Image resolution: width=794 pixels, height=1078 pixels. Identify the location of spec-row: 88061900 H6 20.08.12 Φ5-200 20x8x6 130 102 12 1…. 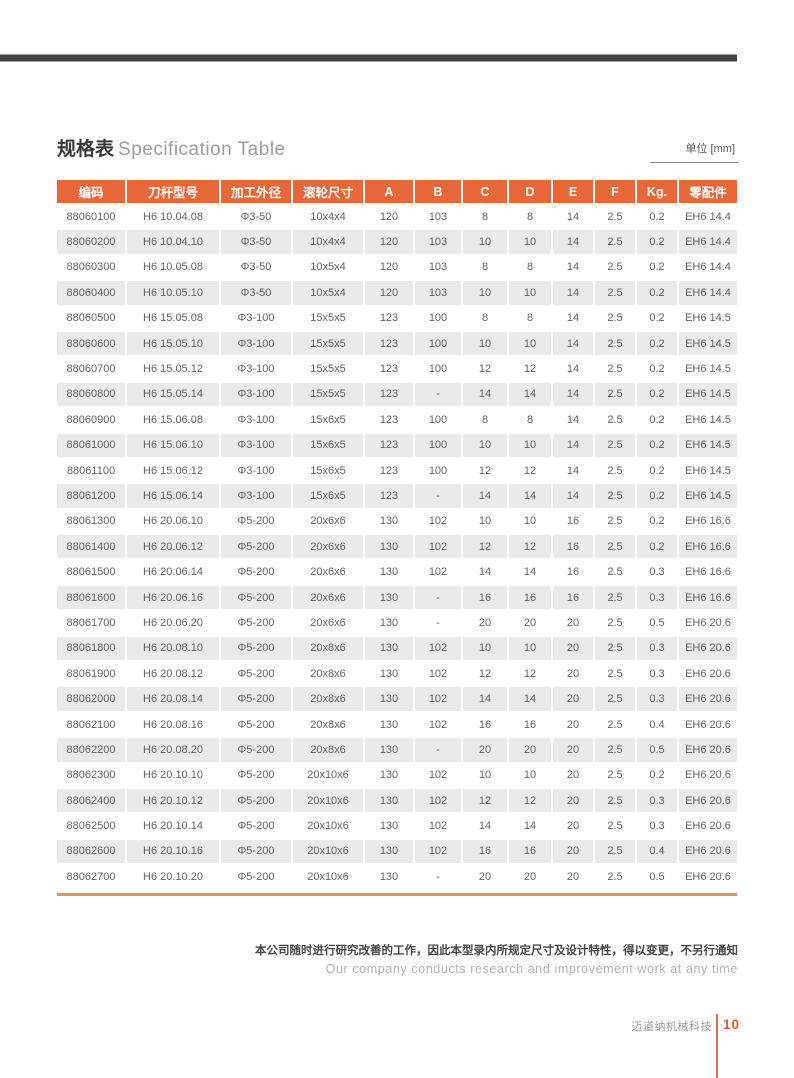
(397, 674).